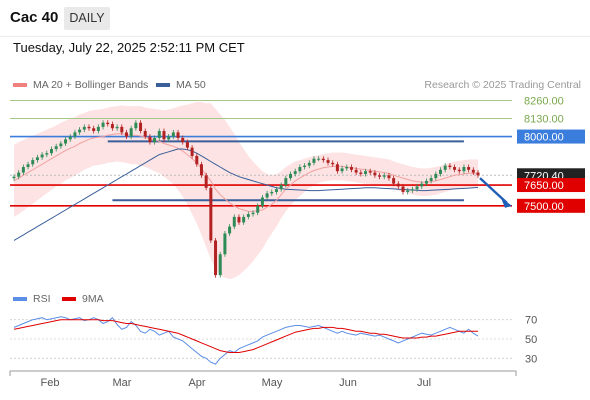  Describe the element at coordinates (42, 299) in the screenshot. I see `rsi-label: RSI` at that location.